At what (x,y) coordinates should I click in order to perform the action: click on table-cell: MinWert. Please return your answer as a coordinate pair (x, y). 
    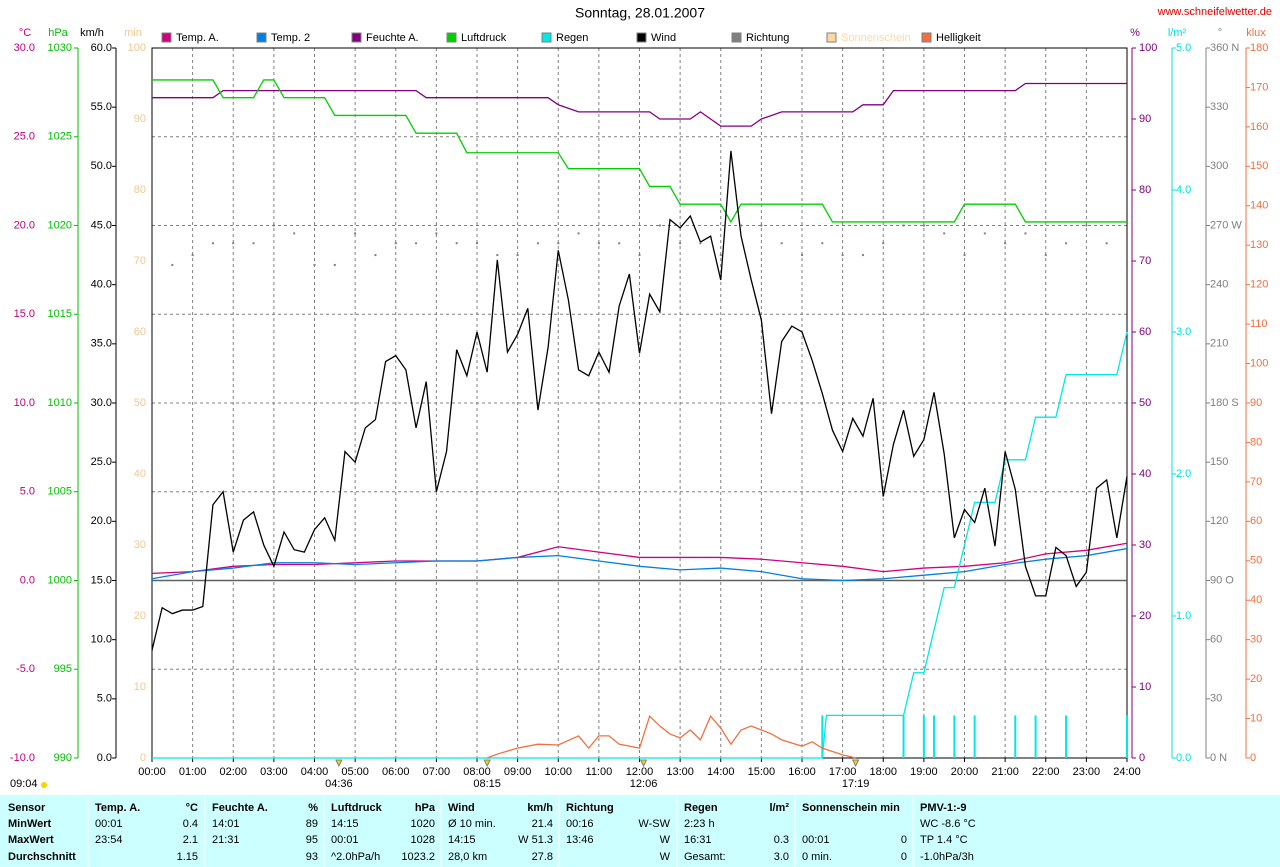
    Looking at the image, I should click on (30, 824).